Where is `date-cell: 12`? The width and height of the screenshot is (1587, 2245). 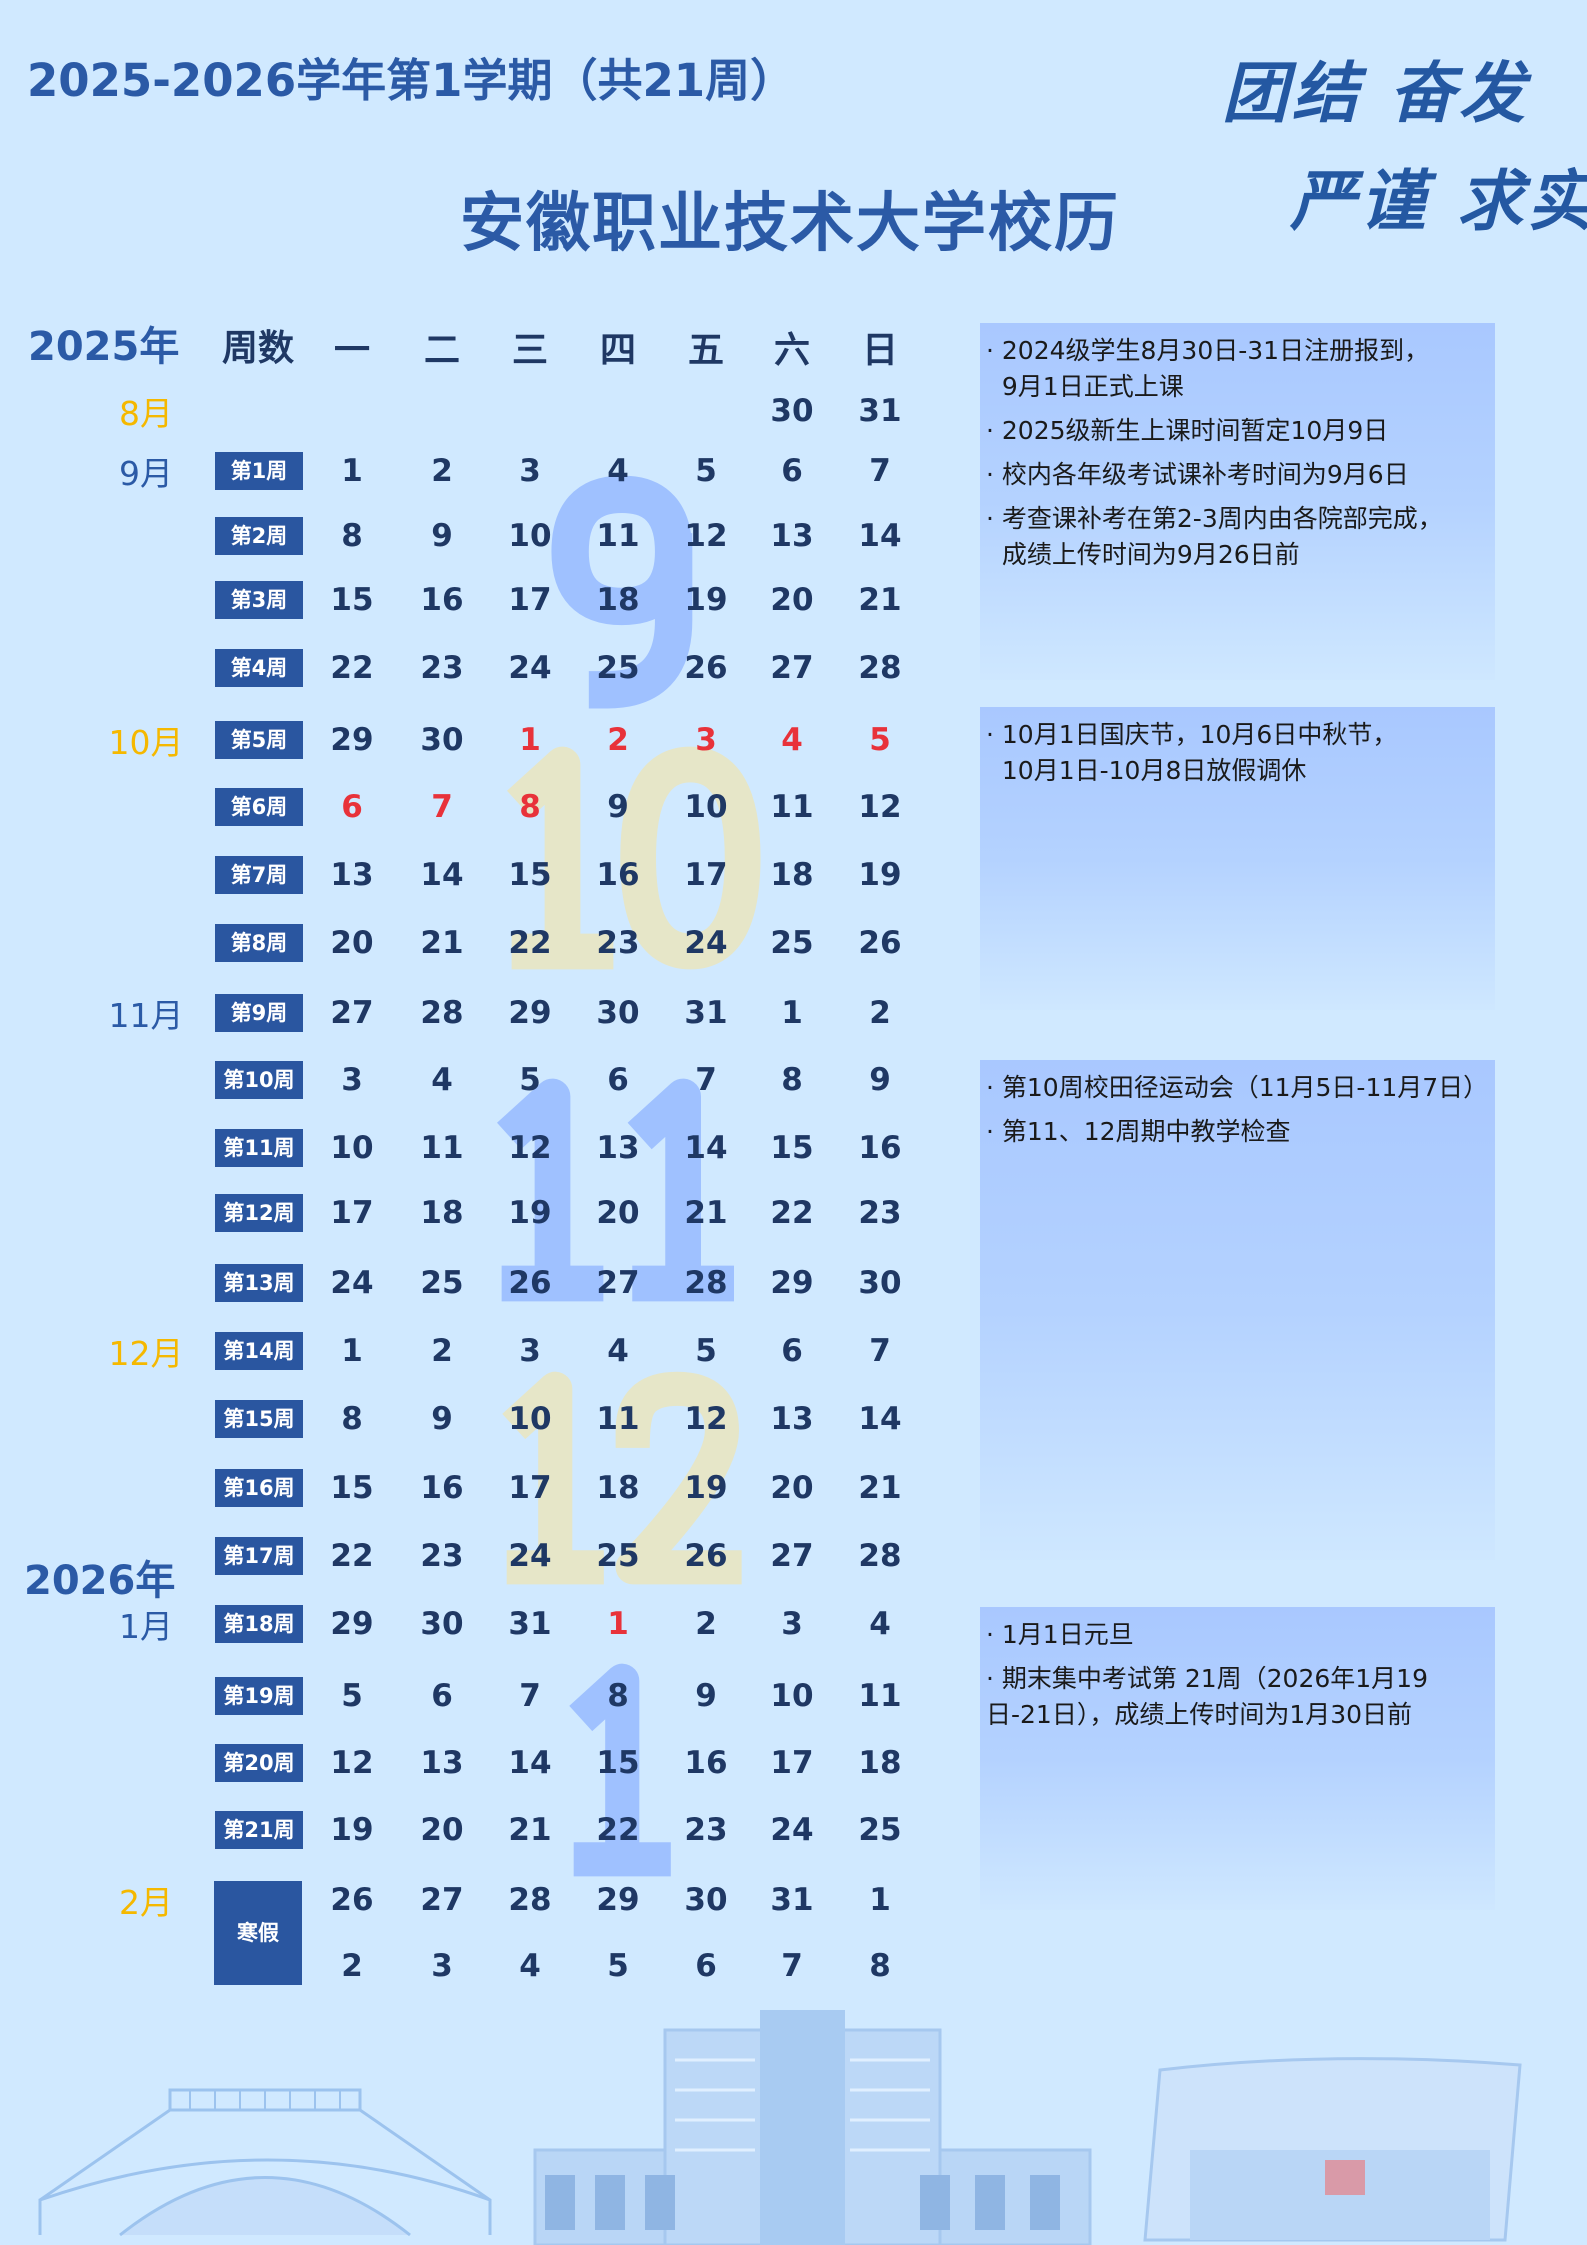 date-cell: 12 is located at coordinates (530, 1148).